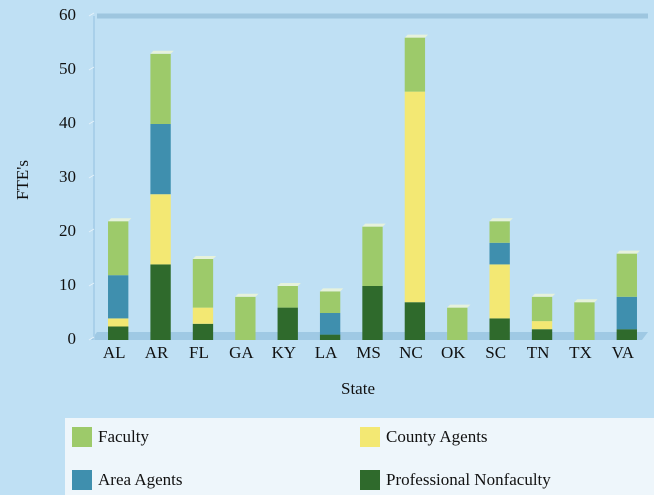 The image size is (654, 495). Describe the element at coordinates (22, 180) in the screenshot. I see `y-axis-label: FTE's` at that location.